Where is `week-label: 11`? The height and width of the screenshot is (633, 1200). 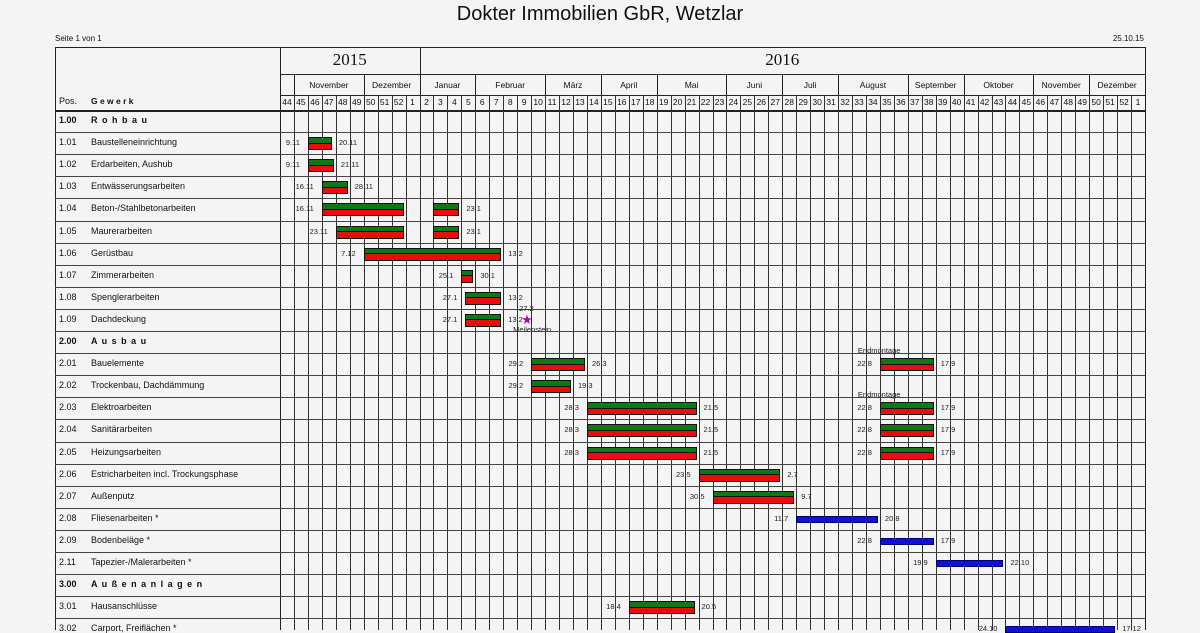 week-label: 11 is located at coordinates (552, 102).